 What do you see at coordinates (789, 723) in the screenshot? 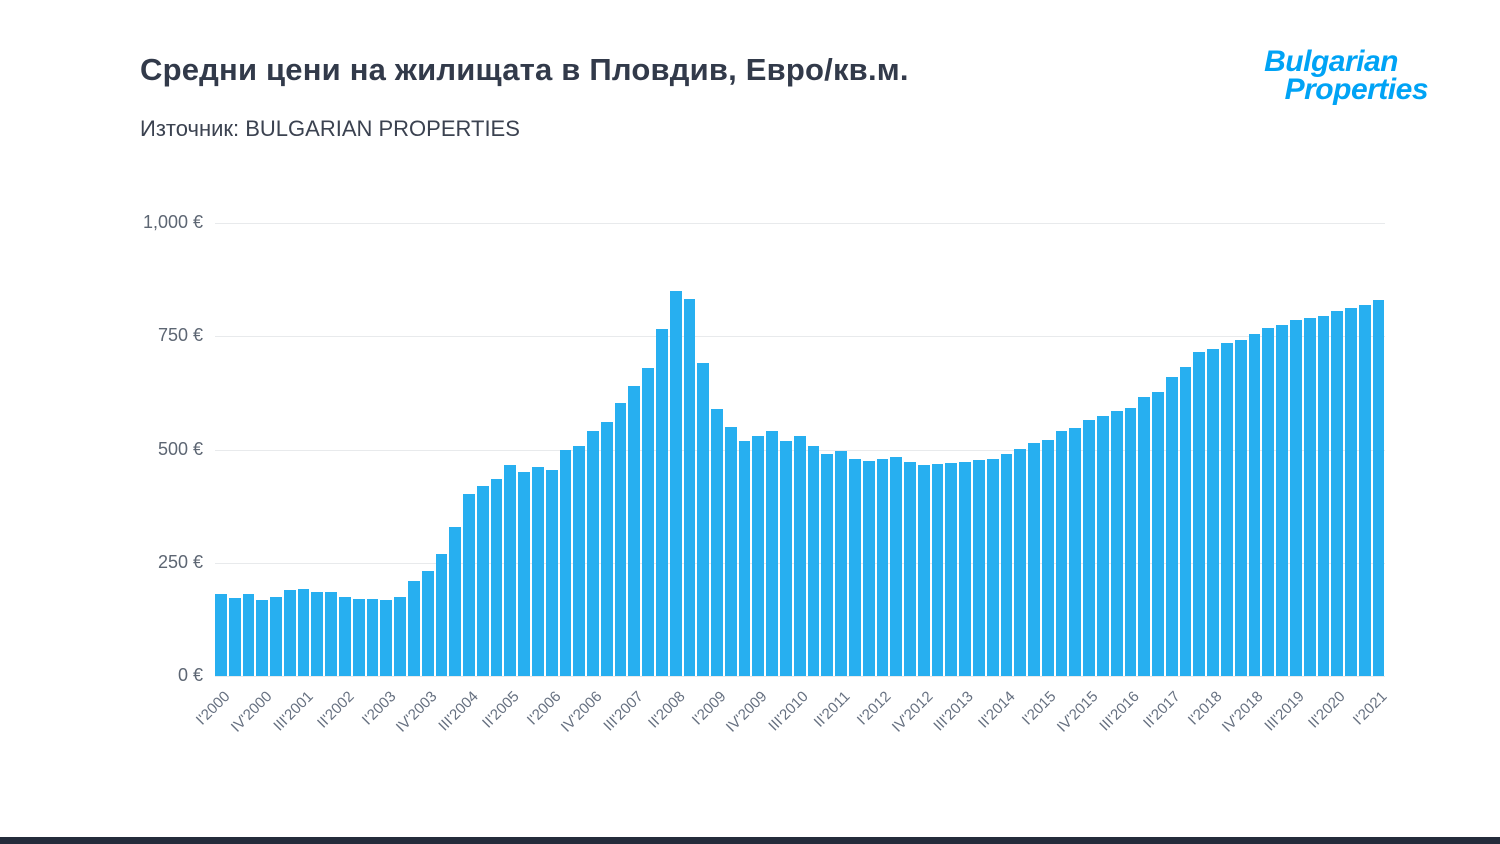
I see `x-slot: III'2010` at bounding box center [789, 723].